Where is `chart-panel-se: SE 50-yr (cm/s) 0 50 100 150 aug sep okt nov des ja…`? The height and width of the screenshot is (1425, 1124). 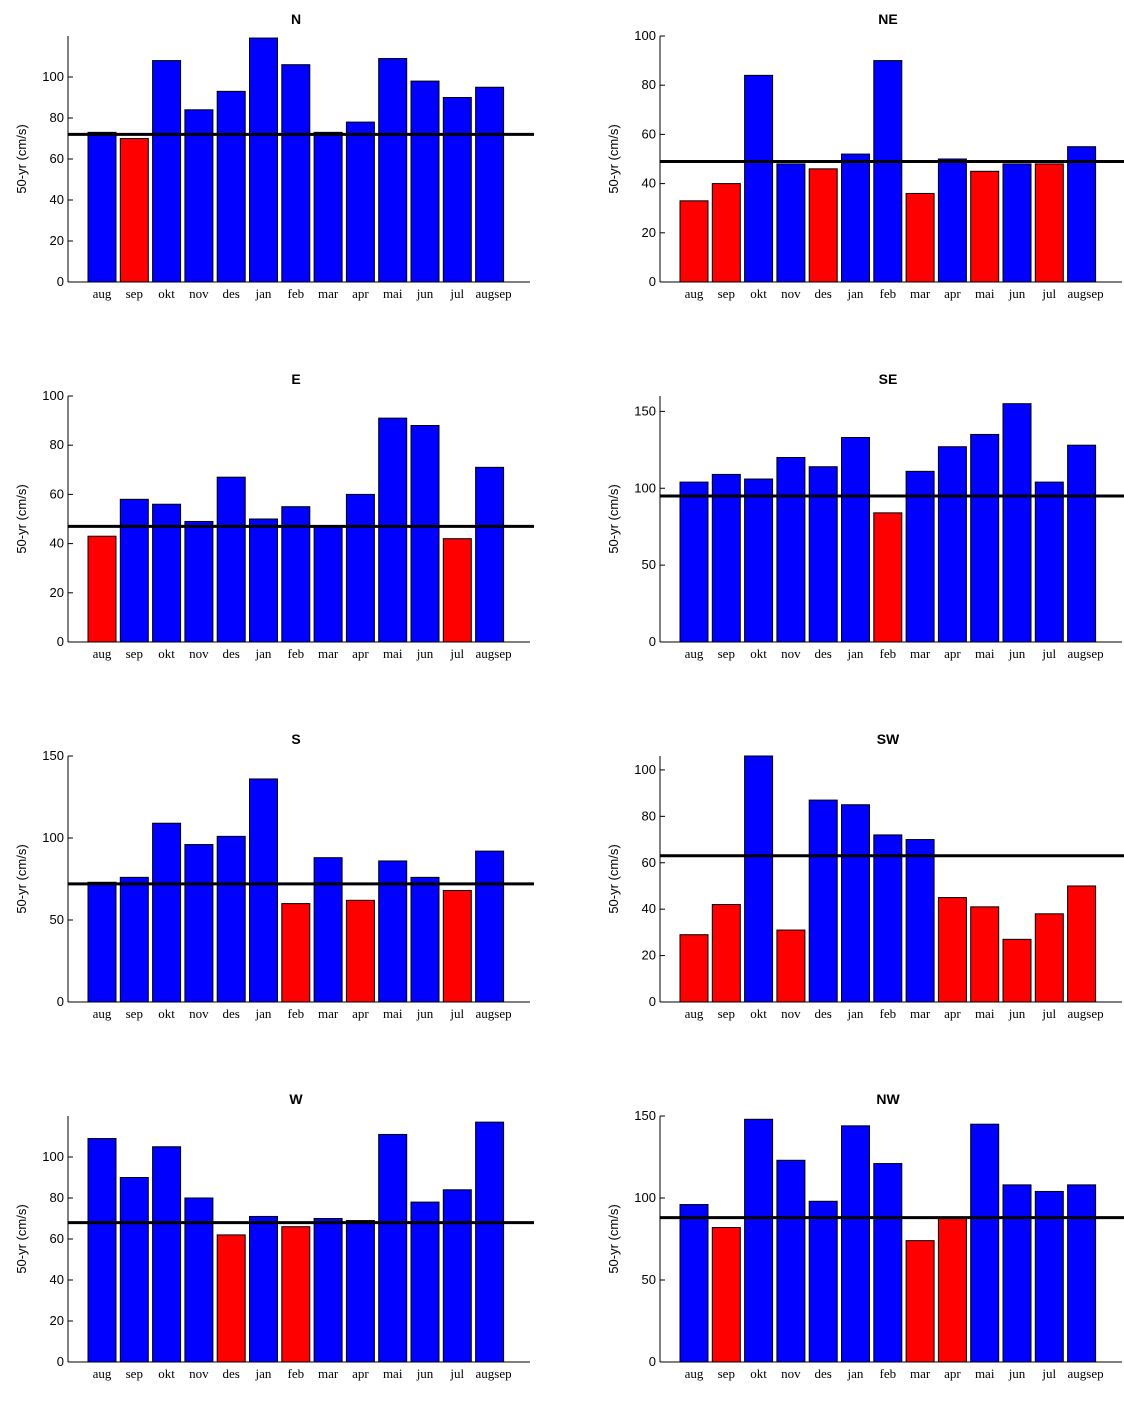
chart-panel-se: SE 50-yr (cm/s) 0 50 100 150 aug sep okt nov des ja… is located at coordinates (858, 532).